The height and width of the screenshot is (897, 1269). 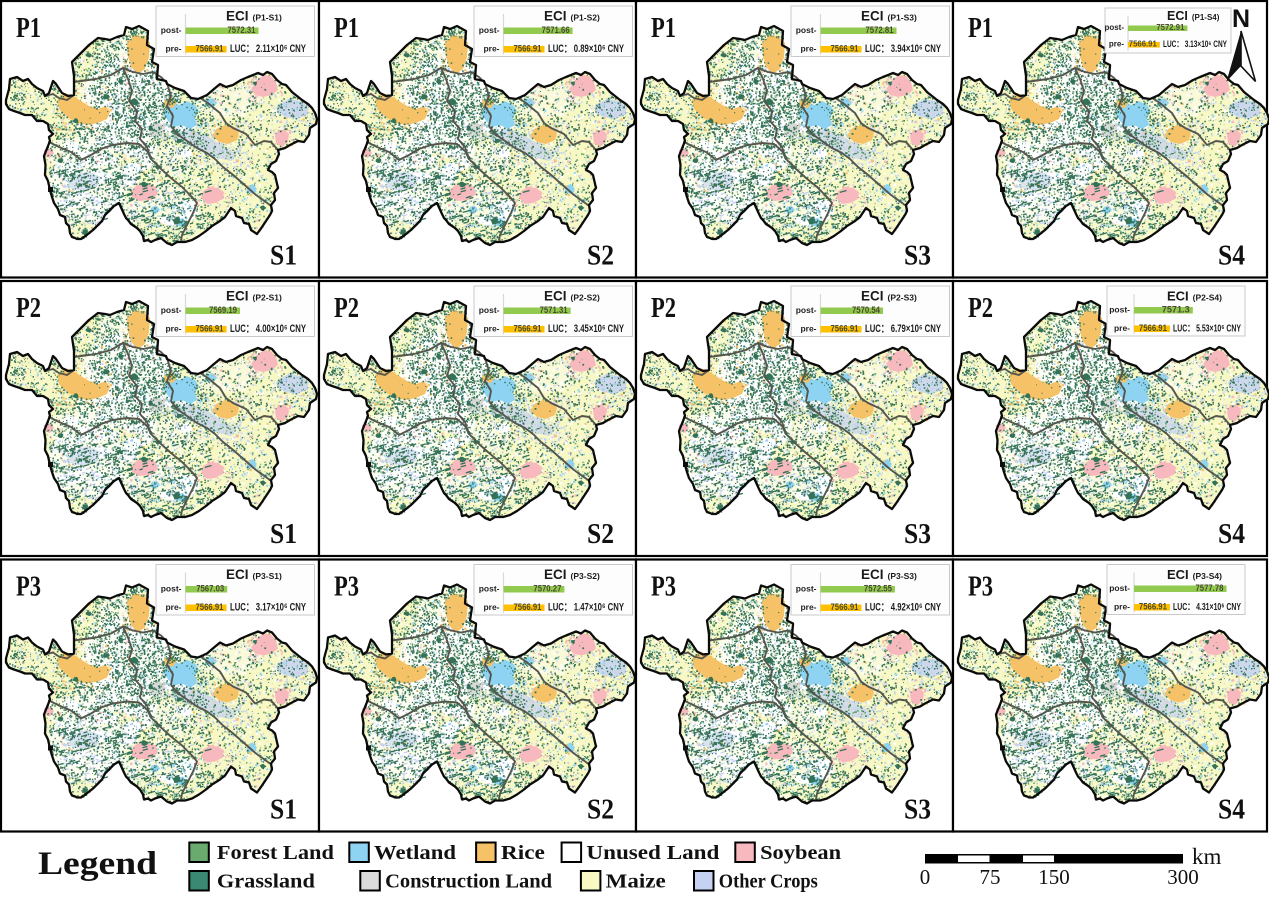 What do you see at coordinates (572, 16) in the screenshot?
I see `svg-text:ECI(P1-S2): ECI (P1-S2)` at bounding box center [572, 16].